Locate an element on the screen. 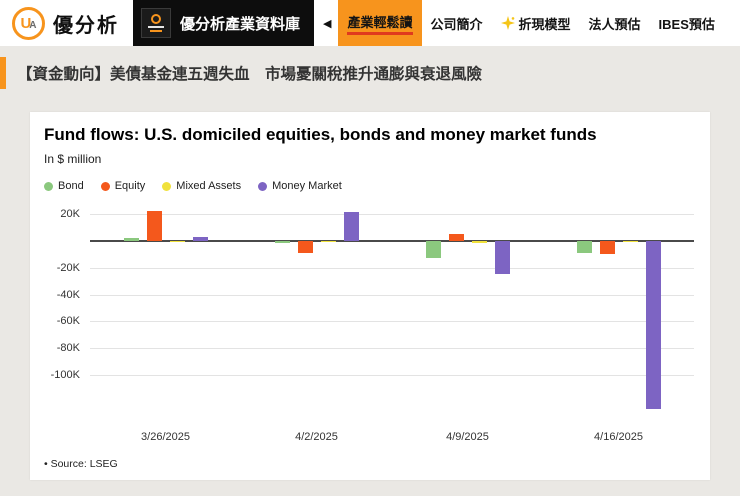  nav-item-company-intro: 公司簡介 is located at coordinates (457, 23).